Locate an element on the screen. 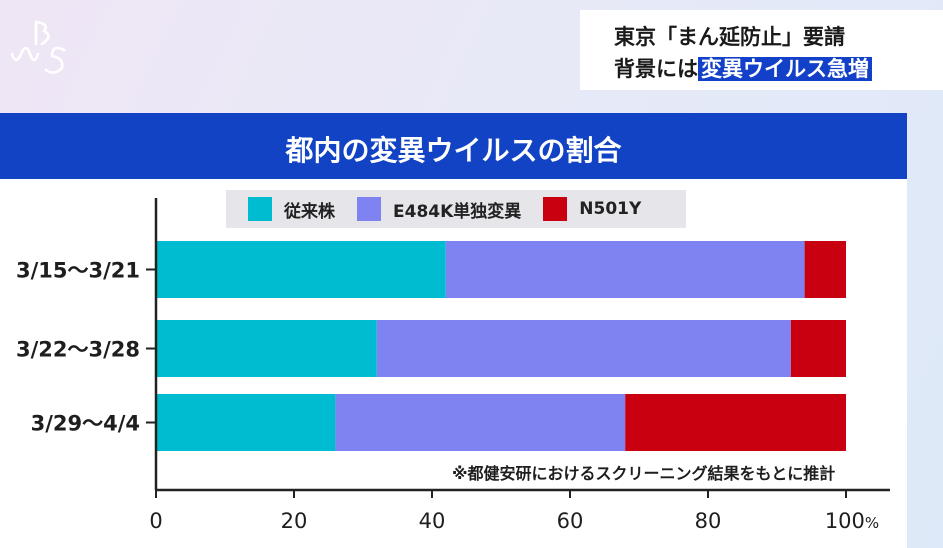 This screenshot has width=943, height=548. news-headline: 東京「まん延防止」要請 背景には 変異ウイルス急増 is located at coordinates (761, 50).